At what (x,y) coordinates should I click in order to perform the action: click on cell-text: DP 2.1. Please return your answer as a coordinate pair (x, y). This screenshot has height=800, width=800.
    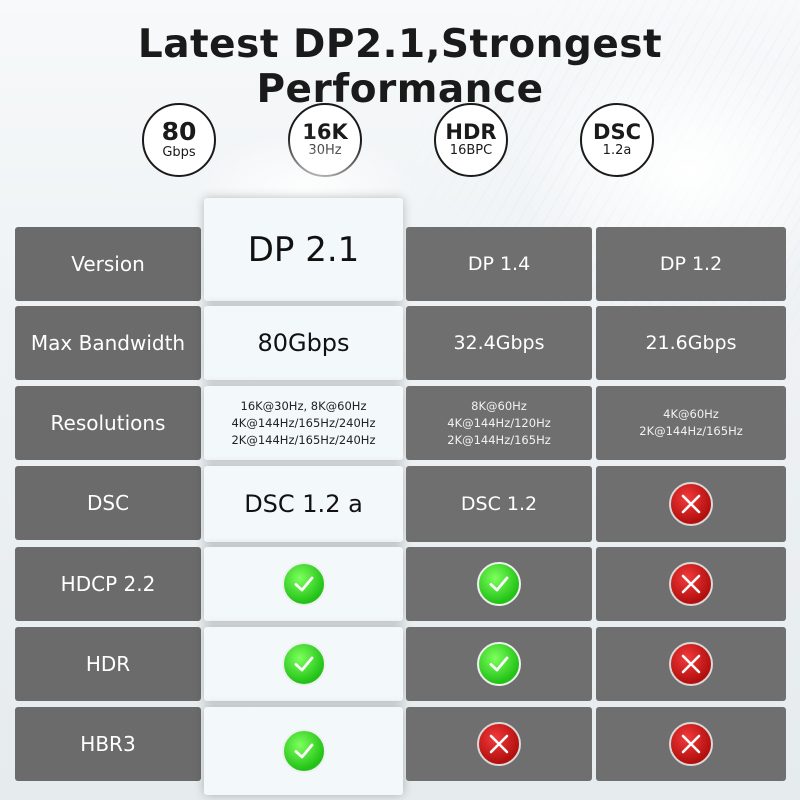
    Looking at the image, I should click on (303, 249).